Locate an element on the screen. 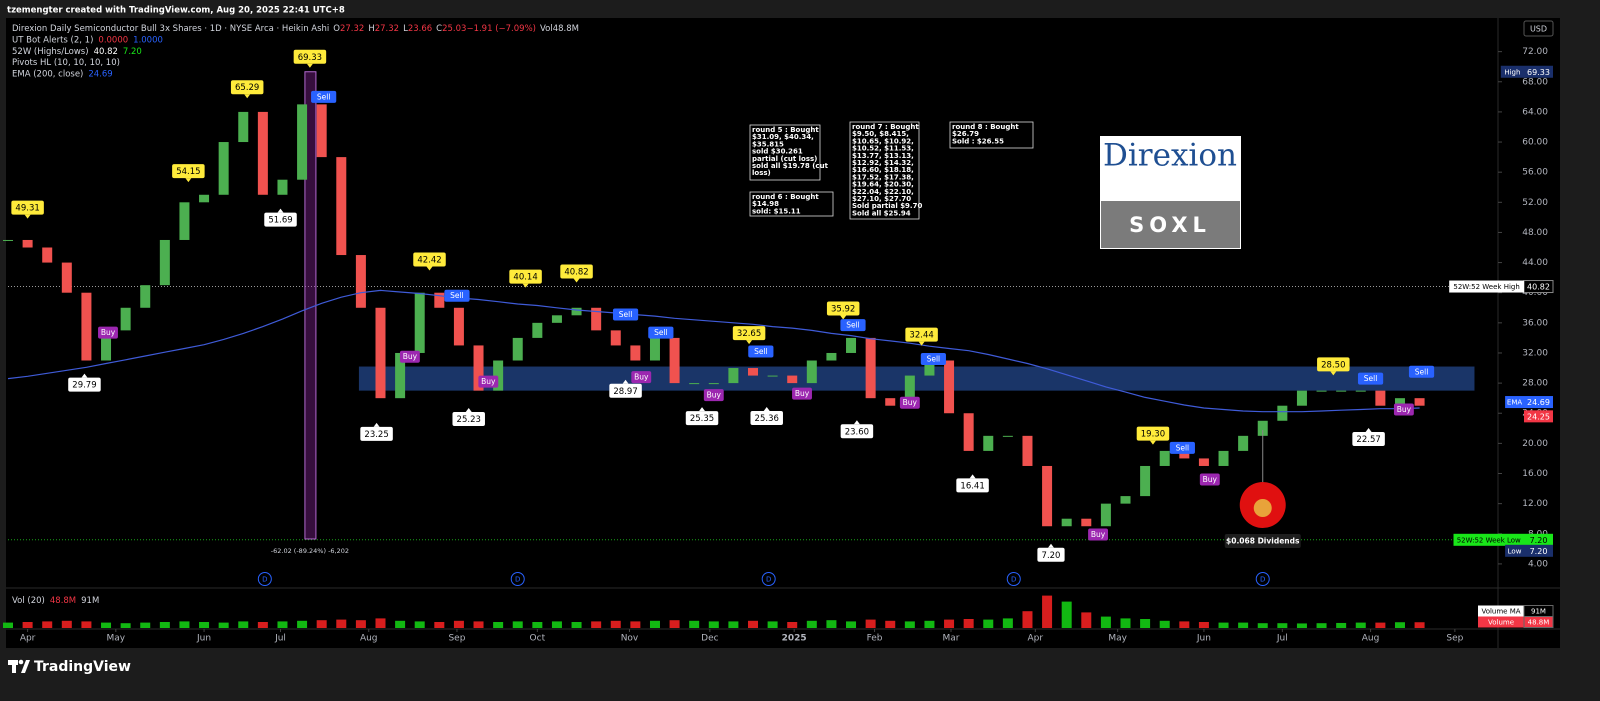 Image resolution: width=1600 pixels, height=701 pixels. dividend-marker-label: D is located at coordinates (517, 580).